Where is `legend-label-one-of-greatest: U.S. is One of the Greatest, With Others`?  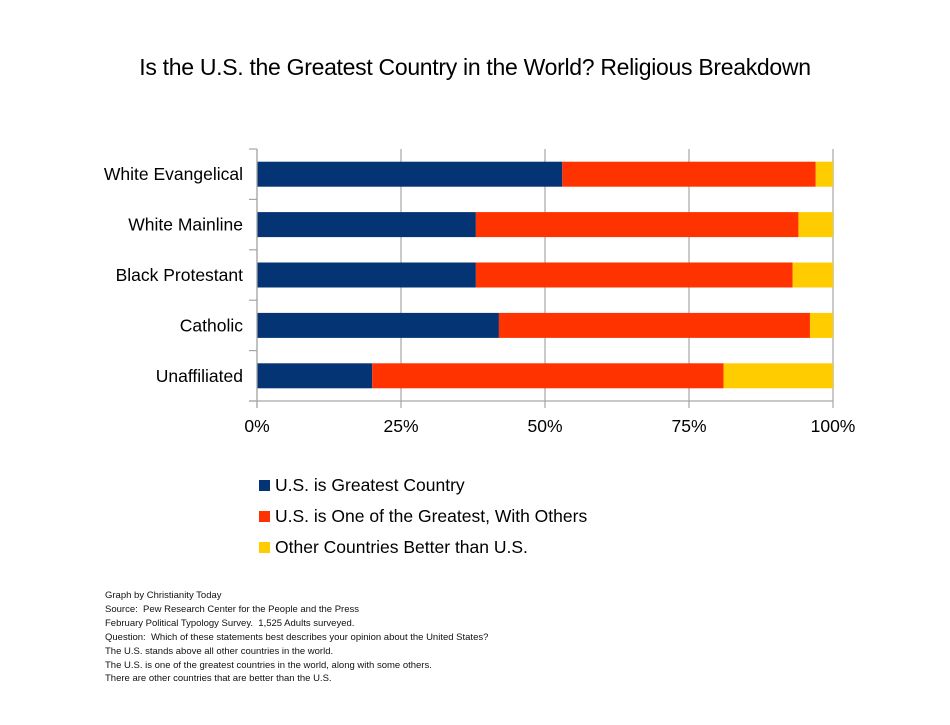 legend-label-one-of-greatest: U.S. is One of the Greatest, With Others is located at coordinates (431, 516).